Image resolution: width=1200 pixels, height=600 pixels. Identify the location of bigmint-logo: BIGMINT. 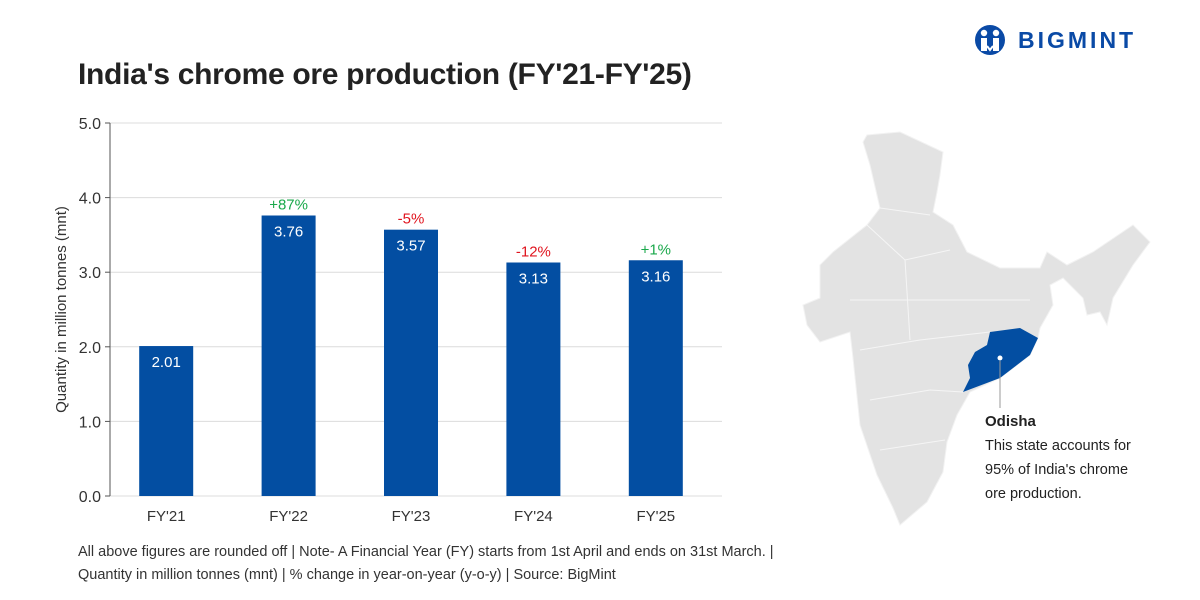
(1054, 40).